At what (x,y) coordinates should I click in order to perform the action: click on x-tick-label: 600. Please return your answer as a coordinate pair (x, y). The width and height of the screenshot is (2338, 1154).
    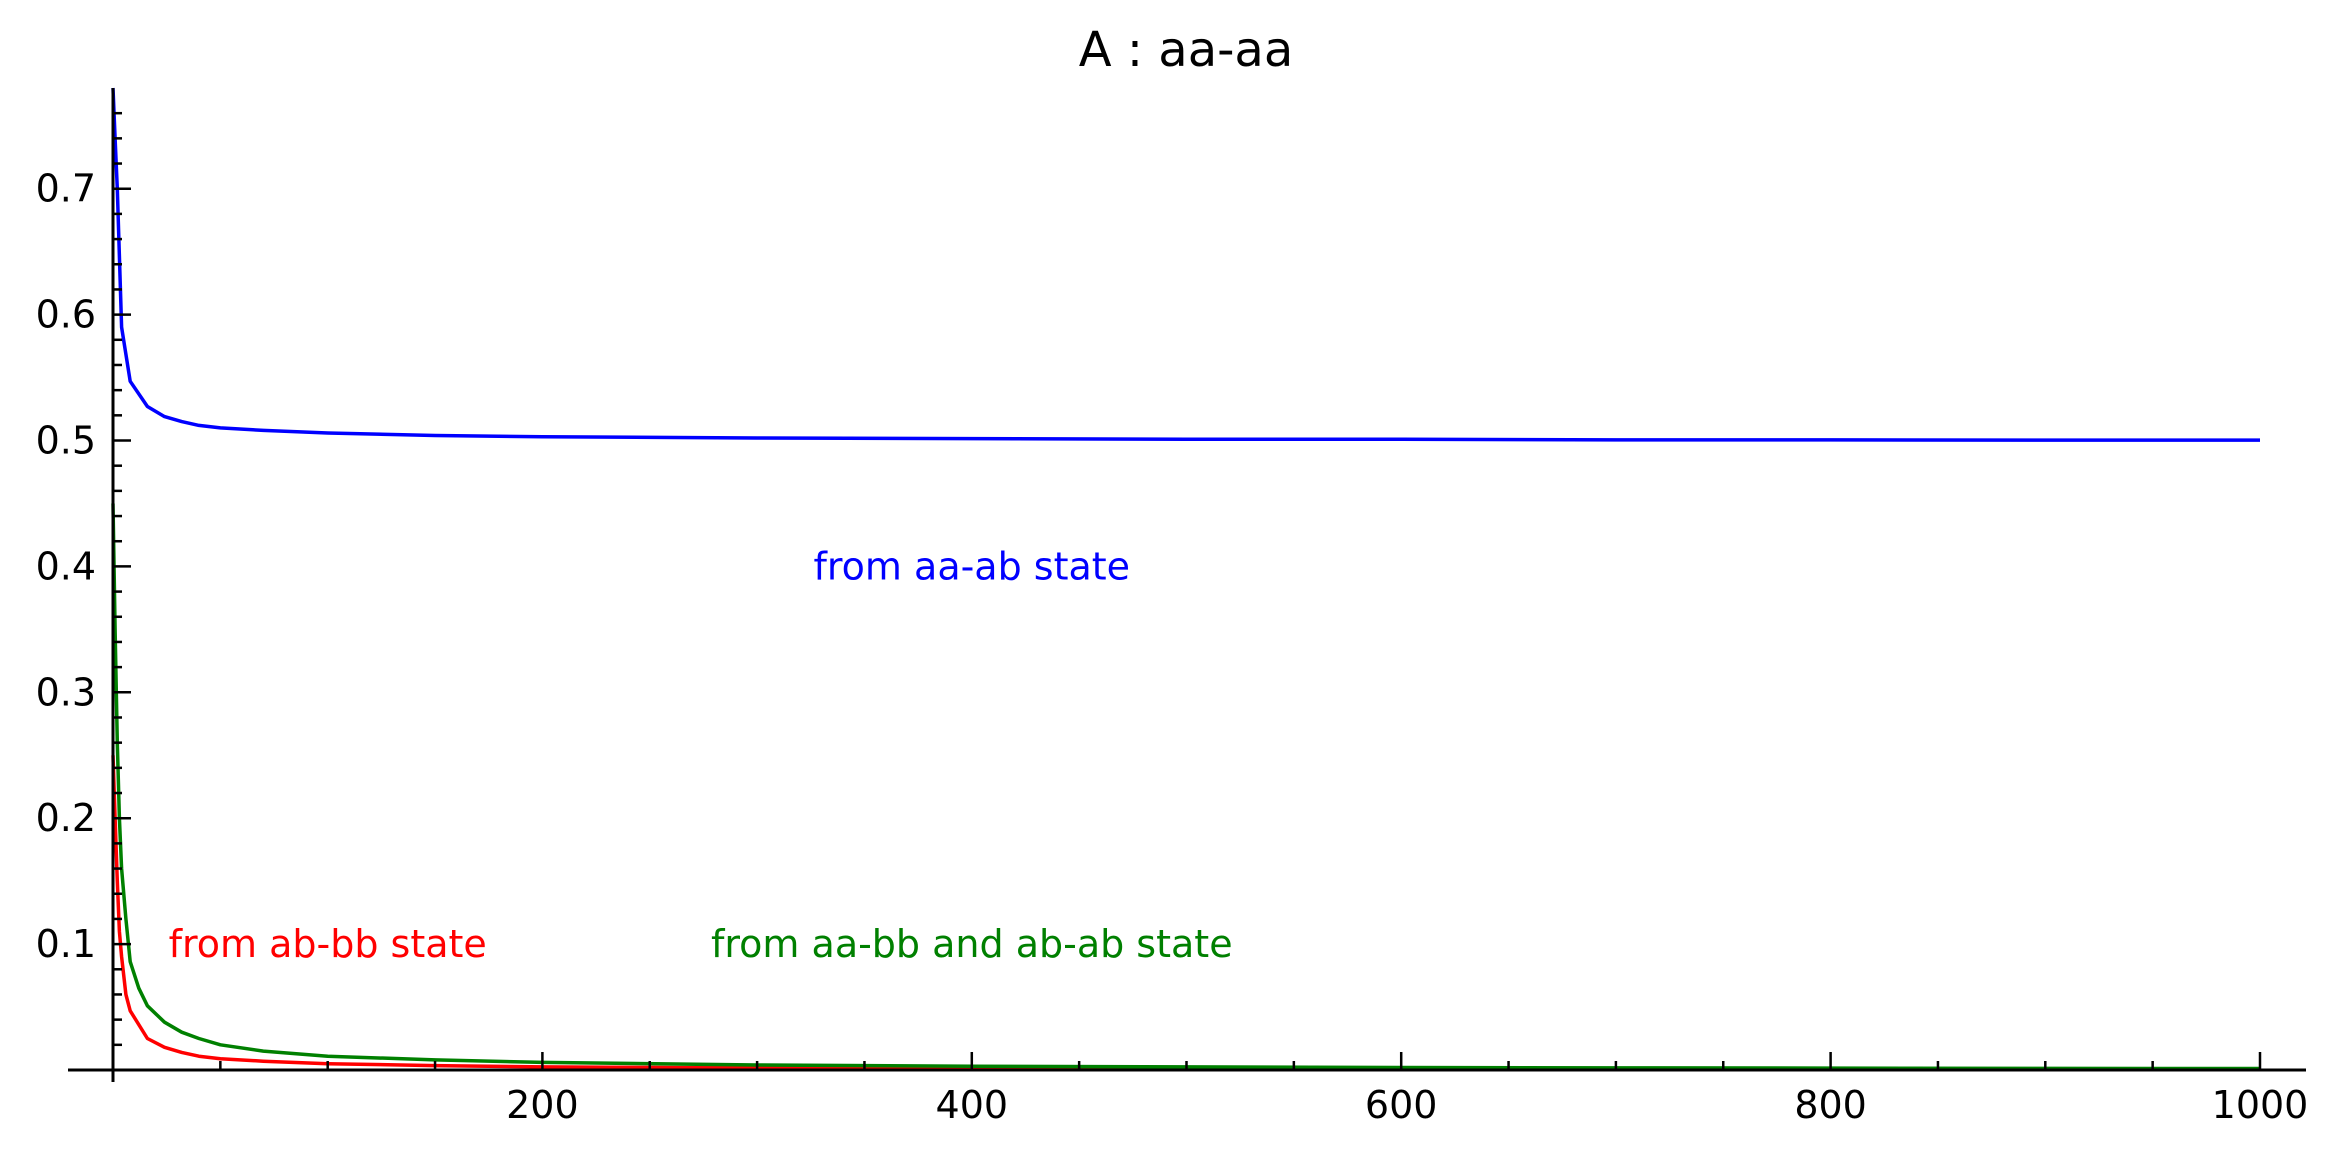
    Looking at the image, I should click on (1401, 1105).